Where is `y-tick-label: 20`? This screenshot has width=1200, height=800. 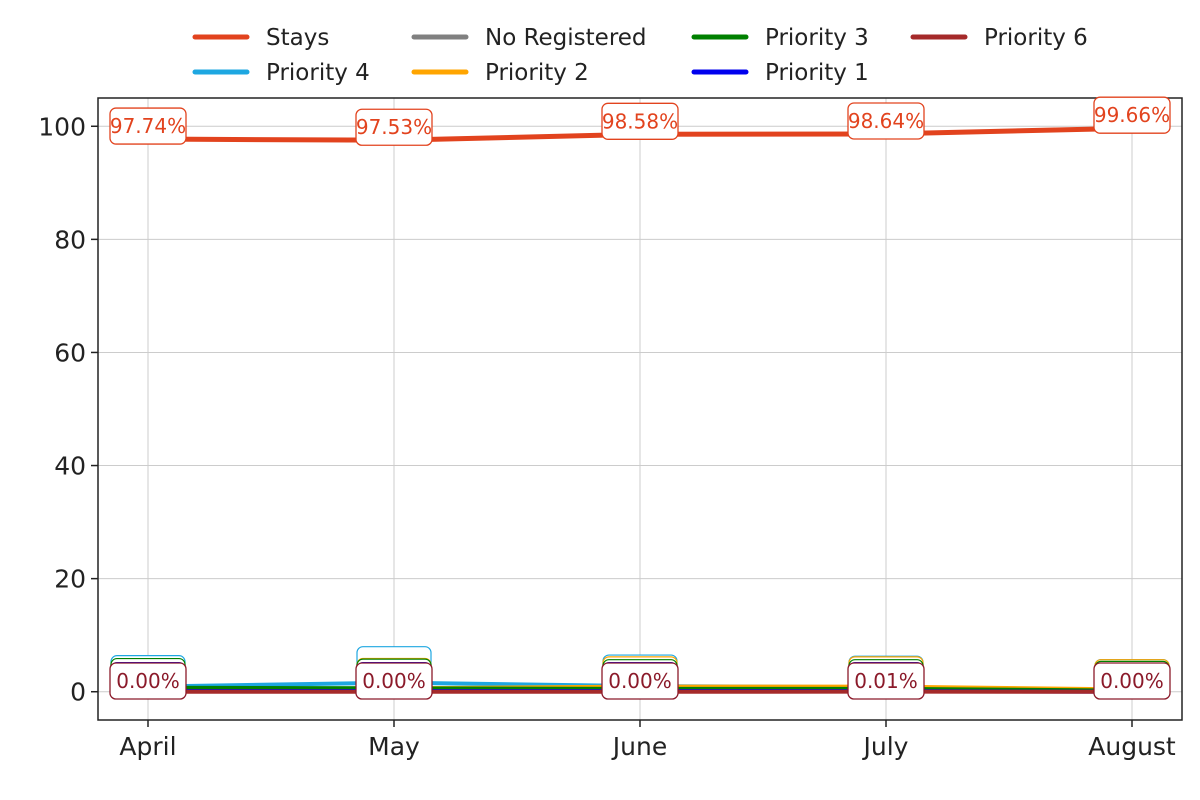
y-tick-label: 20 is located at coordinates (70, 579).